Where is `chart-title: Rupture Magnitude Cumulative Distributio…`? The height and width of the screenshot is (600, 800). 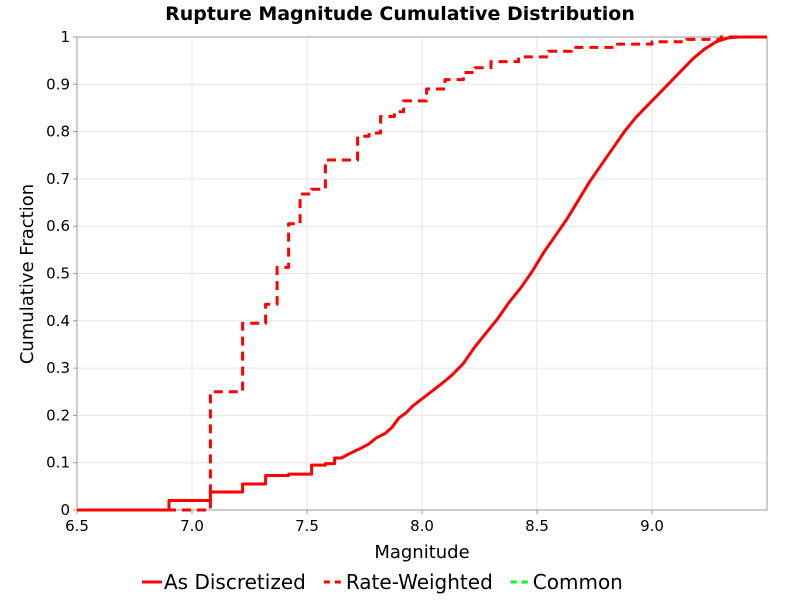
chart-title: Rupture Magnitude Cumulative Distributio… is located at coordinates (400, 14).